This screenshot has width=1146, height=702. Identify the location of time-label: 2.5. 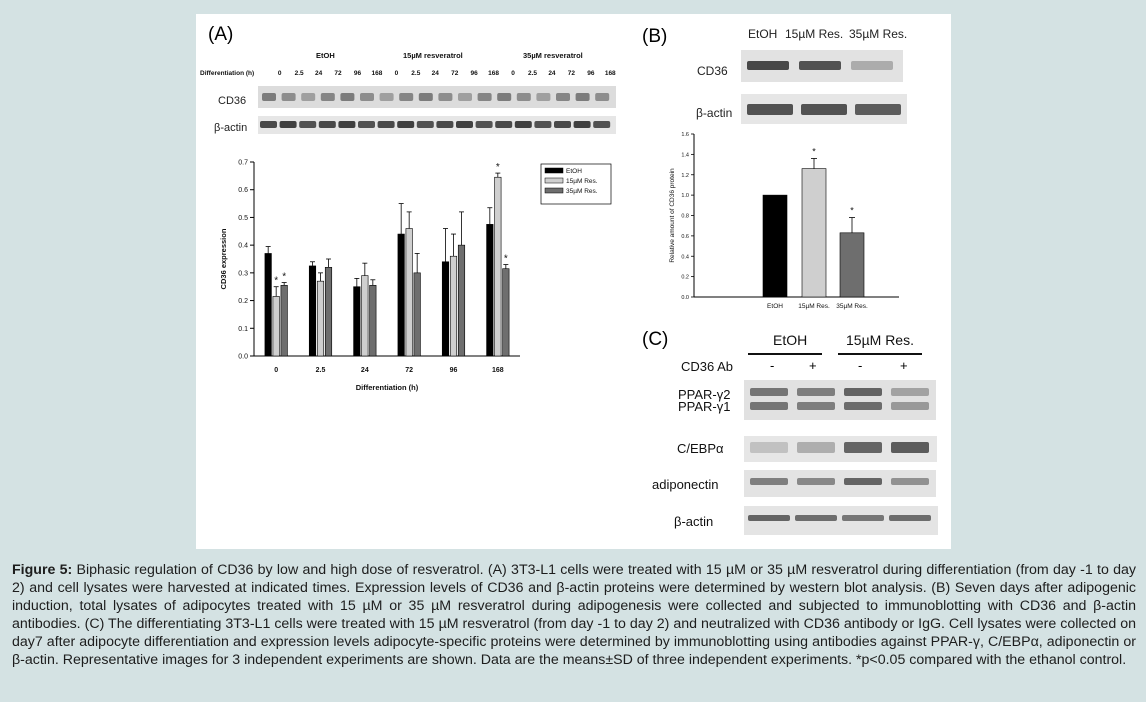
(299, 73).